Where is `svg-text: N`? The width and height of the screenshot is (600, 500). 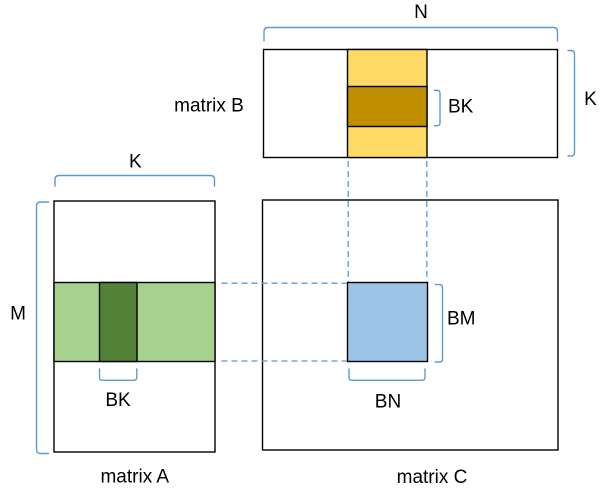 svg-text: N is located at coordinates (421, 12).